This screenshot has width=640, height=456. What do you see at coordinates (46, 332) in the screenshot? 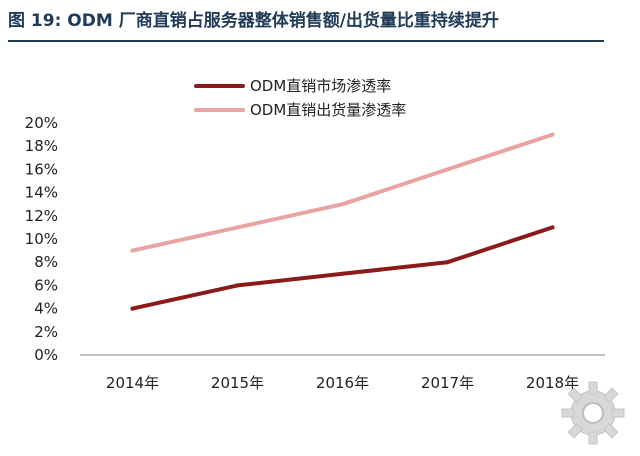
I see `y-tick-label: 2%` at bounding box center [46, 332].